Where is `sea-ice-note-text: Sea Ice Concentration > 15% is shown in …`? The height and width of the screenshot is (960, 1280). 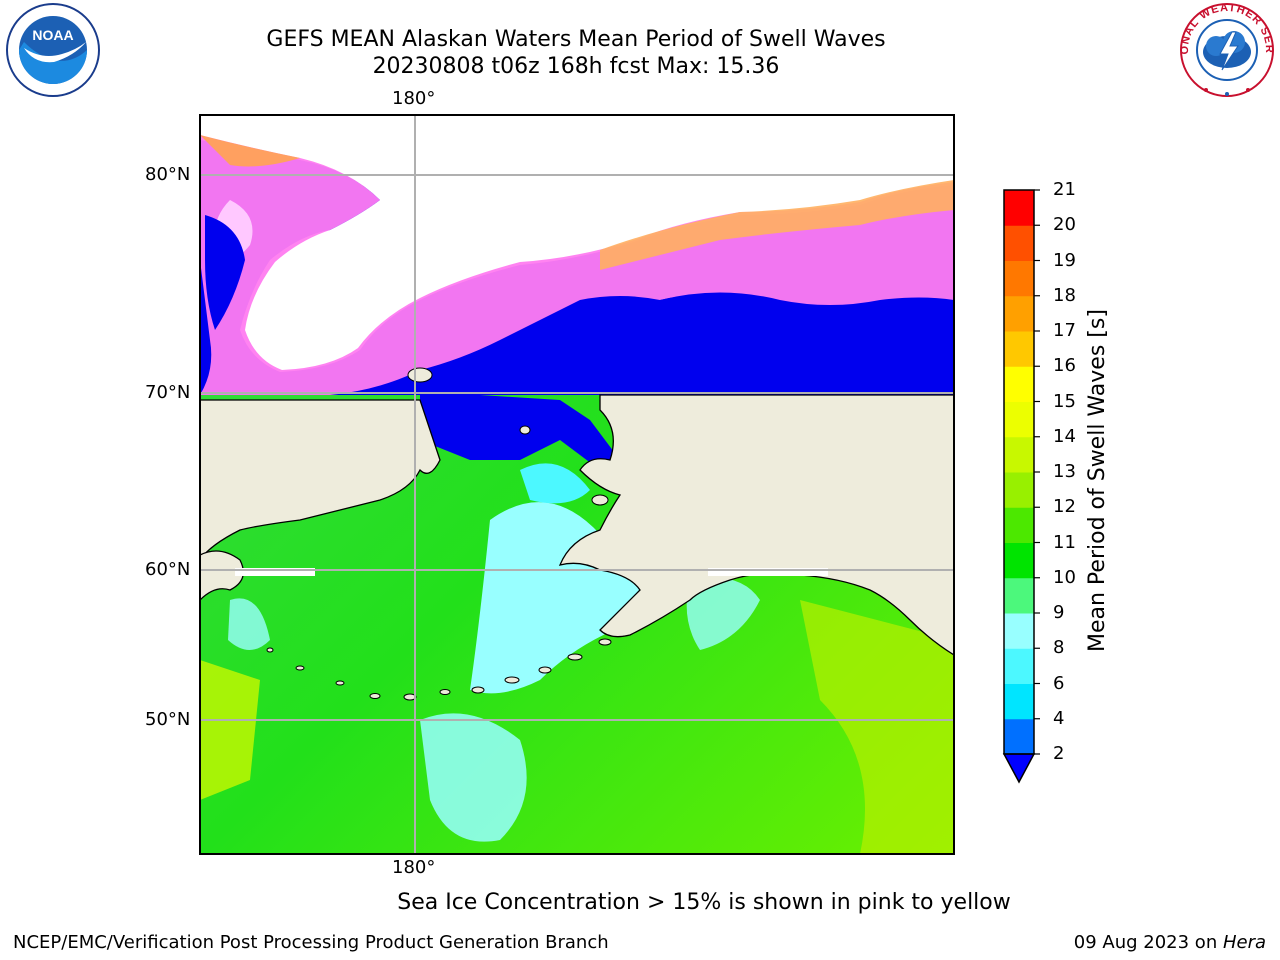 sea-ice-note-text: Sea Ice Concentration > 15% is shown in … is located at coordinates (704, 902).